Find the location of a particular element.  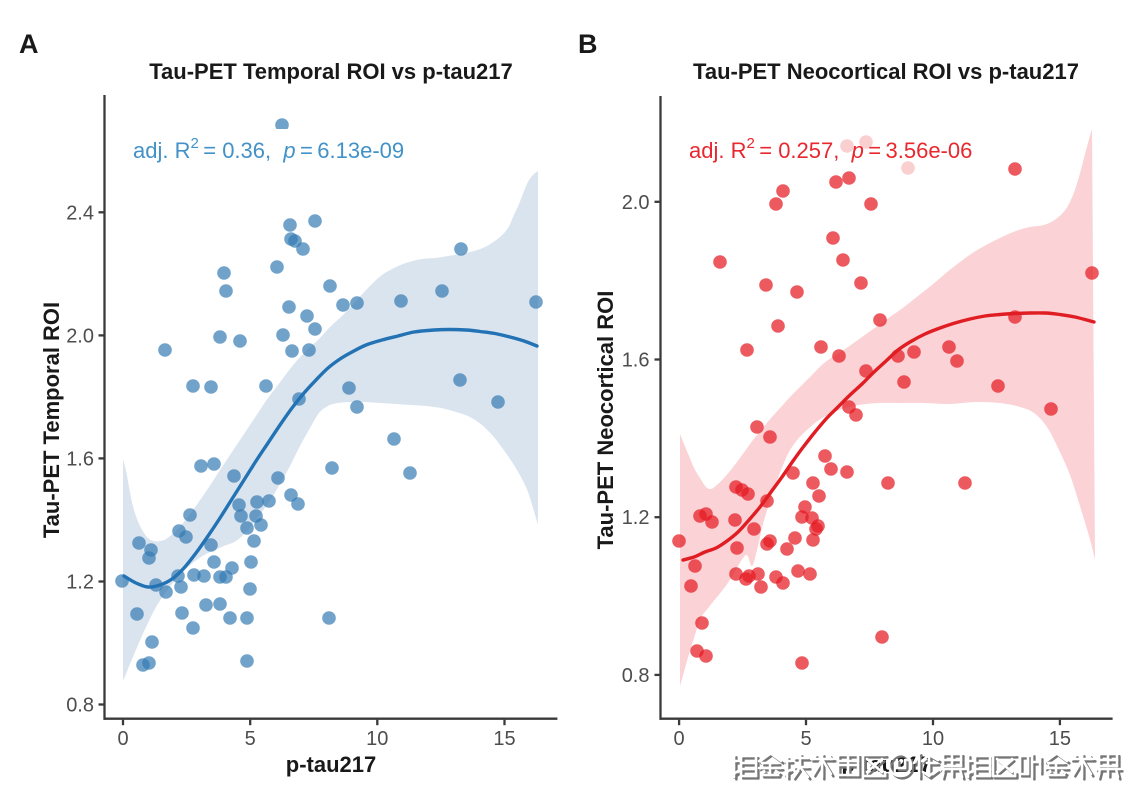

svg-text:Tau-PET Neocortical ROI vs p-t: Tau-PET Neocortical ROI vs p-tau217 is located at coordinates (886, 71).